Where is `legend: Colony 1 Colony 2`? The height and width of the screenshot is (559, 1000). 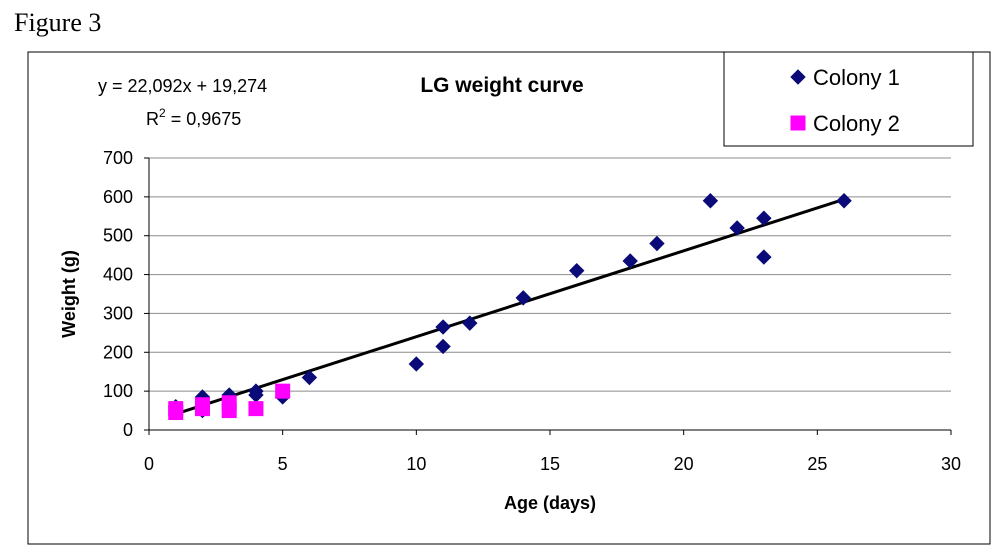
legend: Colony 1 Colony 2 is located at coordinates (848, 99).